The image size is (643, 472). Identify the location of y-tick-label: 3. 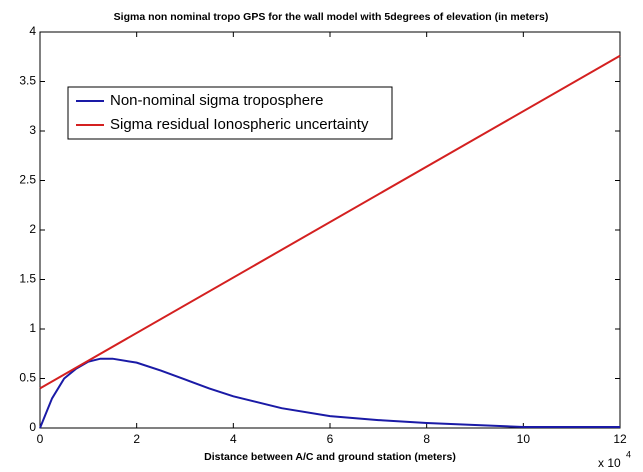
(32, 130).